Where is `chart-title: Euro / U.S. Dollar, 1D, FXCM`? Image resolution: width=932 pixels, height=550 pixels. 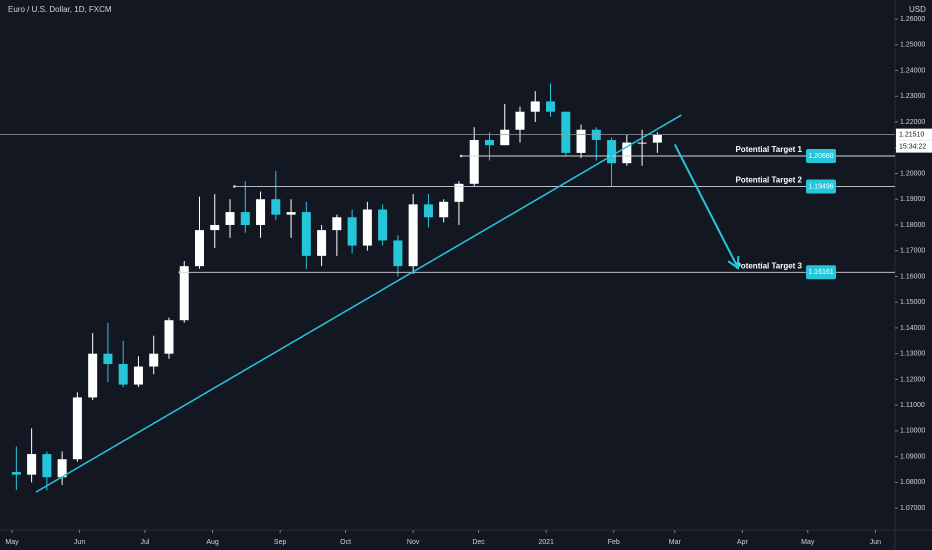 chart-title: Euro / U.S. Dollar, 1D, FXCM is located at coordinates (60, 9).